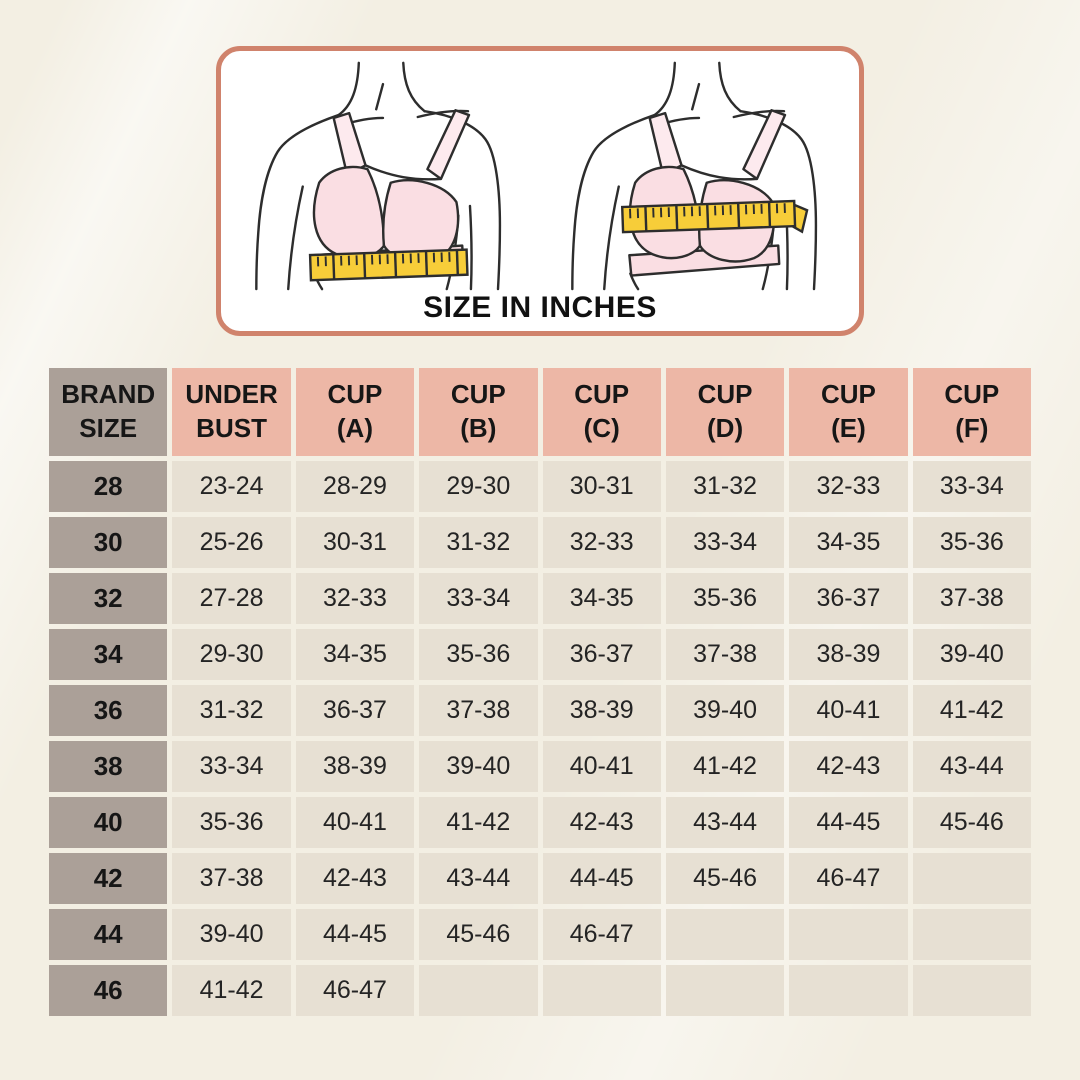 Image resolution: width=1080 pixels, height=1080 pixels. What do you see at coordinates (540, 307) in the screenshot?
I see `size-unit-caption: SIZE IN INCHES` at bounding box center [540, 307].